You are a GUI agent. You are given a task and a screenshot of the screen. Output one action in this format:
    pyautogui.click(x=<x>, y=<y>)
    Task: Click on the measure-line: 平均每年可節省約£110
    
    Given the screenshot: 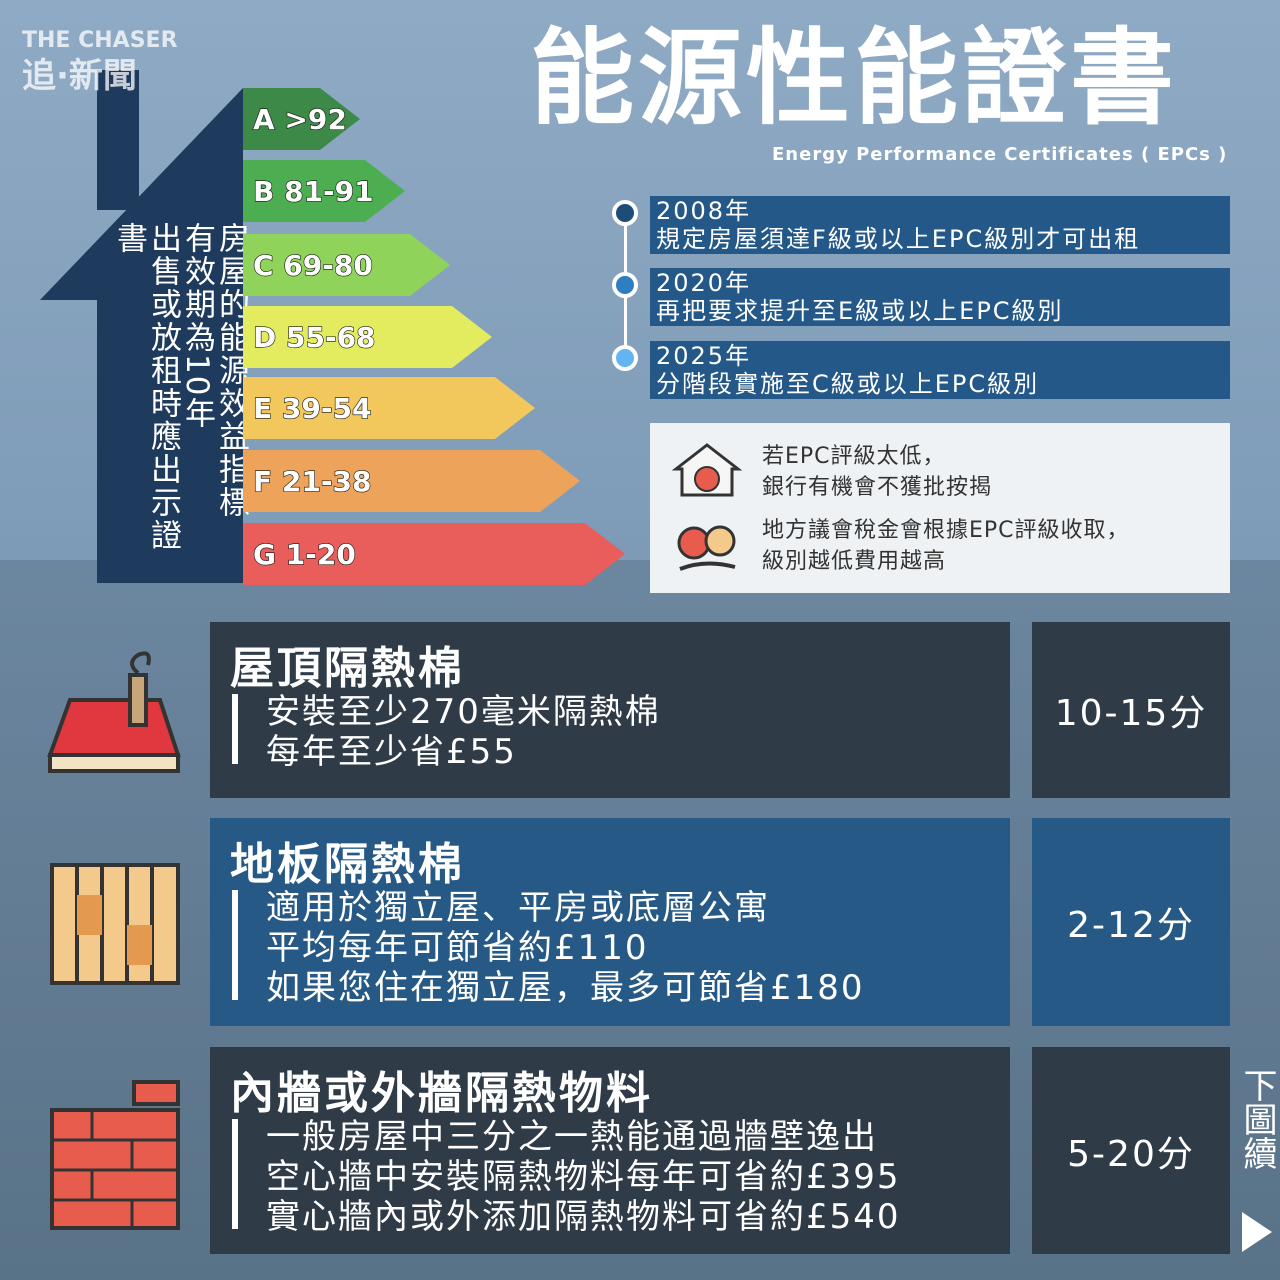 What is the action you would take?
    pyautogui.click(x=457, y=948)
    